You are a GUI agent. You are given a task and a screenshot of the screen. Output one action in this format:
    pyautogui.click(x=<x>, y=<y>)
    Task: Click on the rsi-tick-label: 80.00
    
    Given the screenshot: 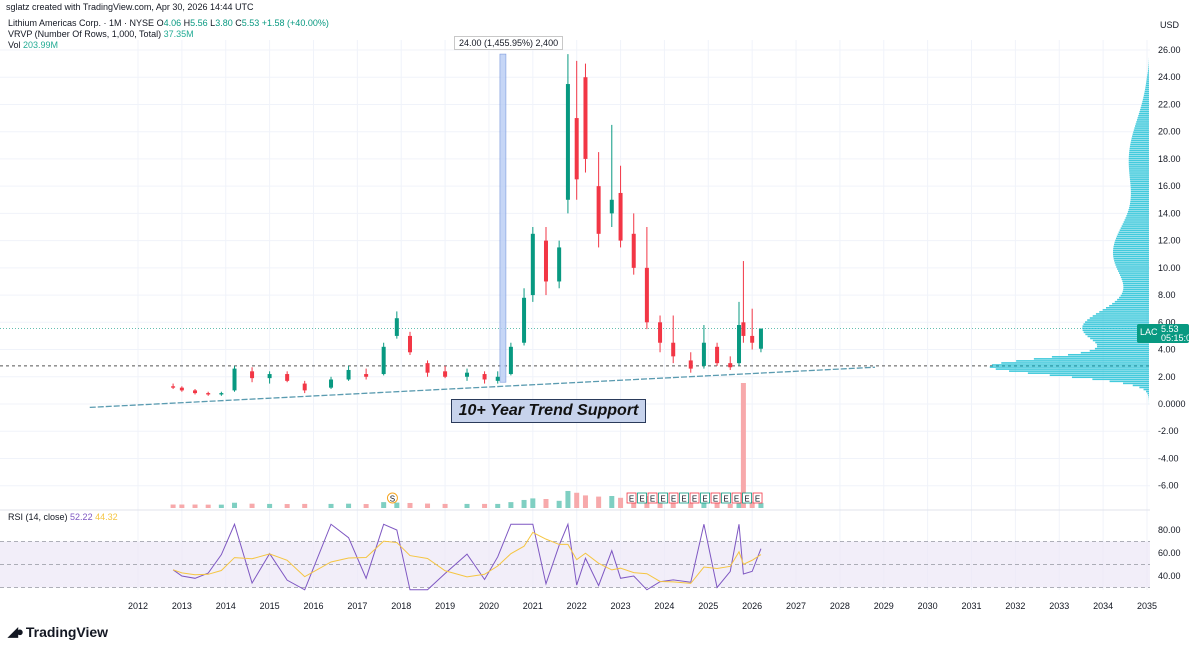 What is the action you would take?
    pyautogui.click(x=1169, y=530)
    